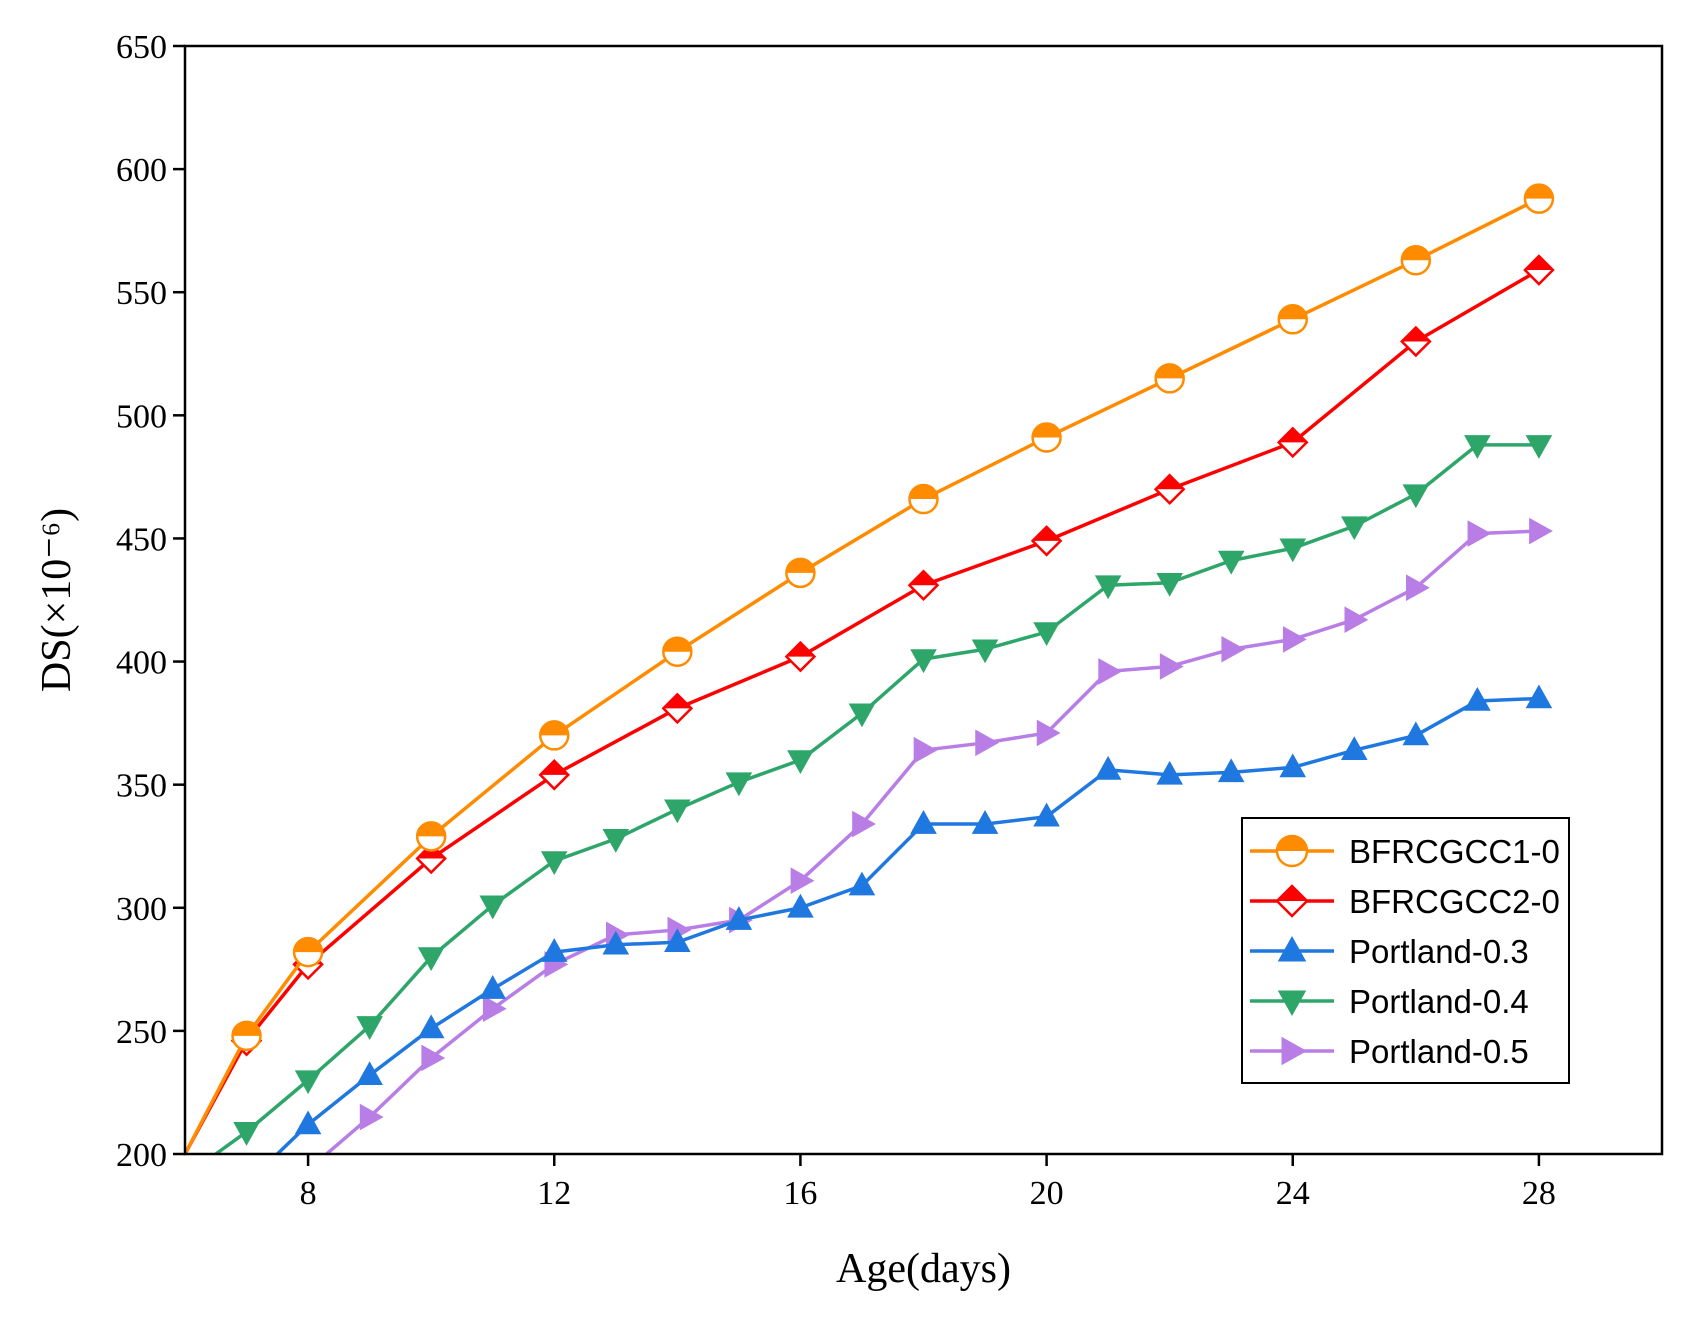 This screenshot has width=1688, height=1317. I want to click on x-tick-label: 16, so click(800, 1193).